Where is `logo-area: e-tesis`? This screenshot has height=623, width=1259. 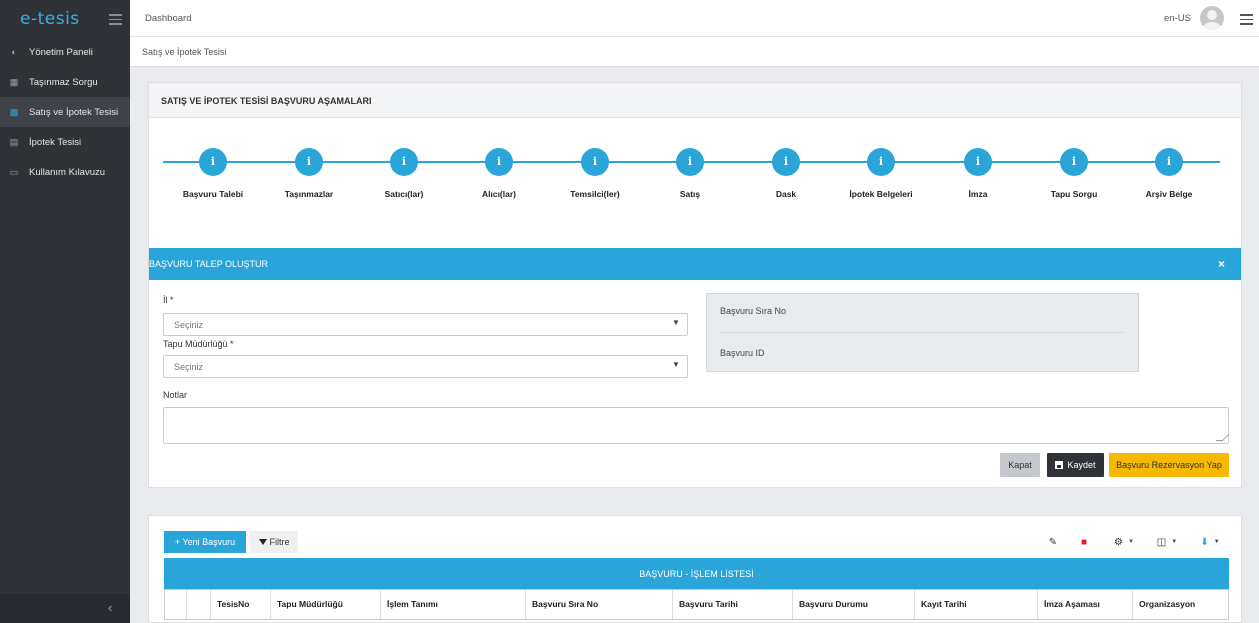
logo-area: e-tesis is located at coordinates (65, 18).